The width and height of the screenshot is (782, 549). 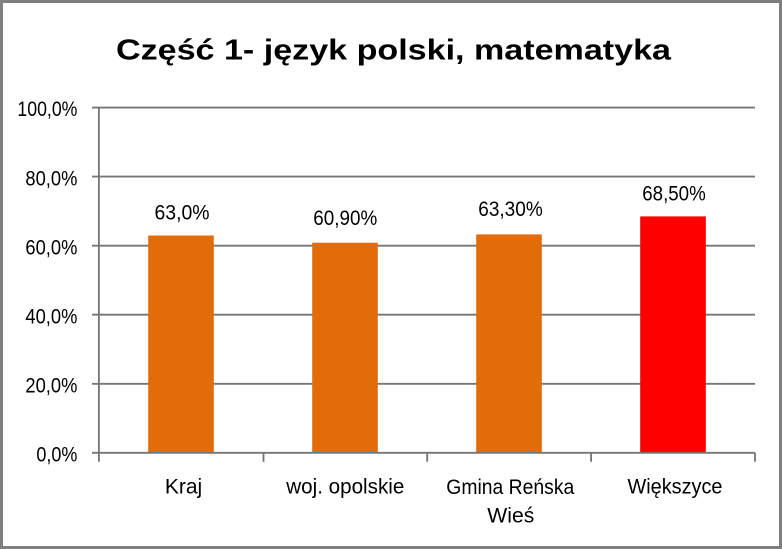 I want to click on svg-text: 0,0%, so click(x=56, y=454).